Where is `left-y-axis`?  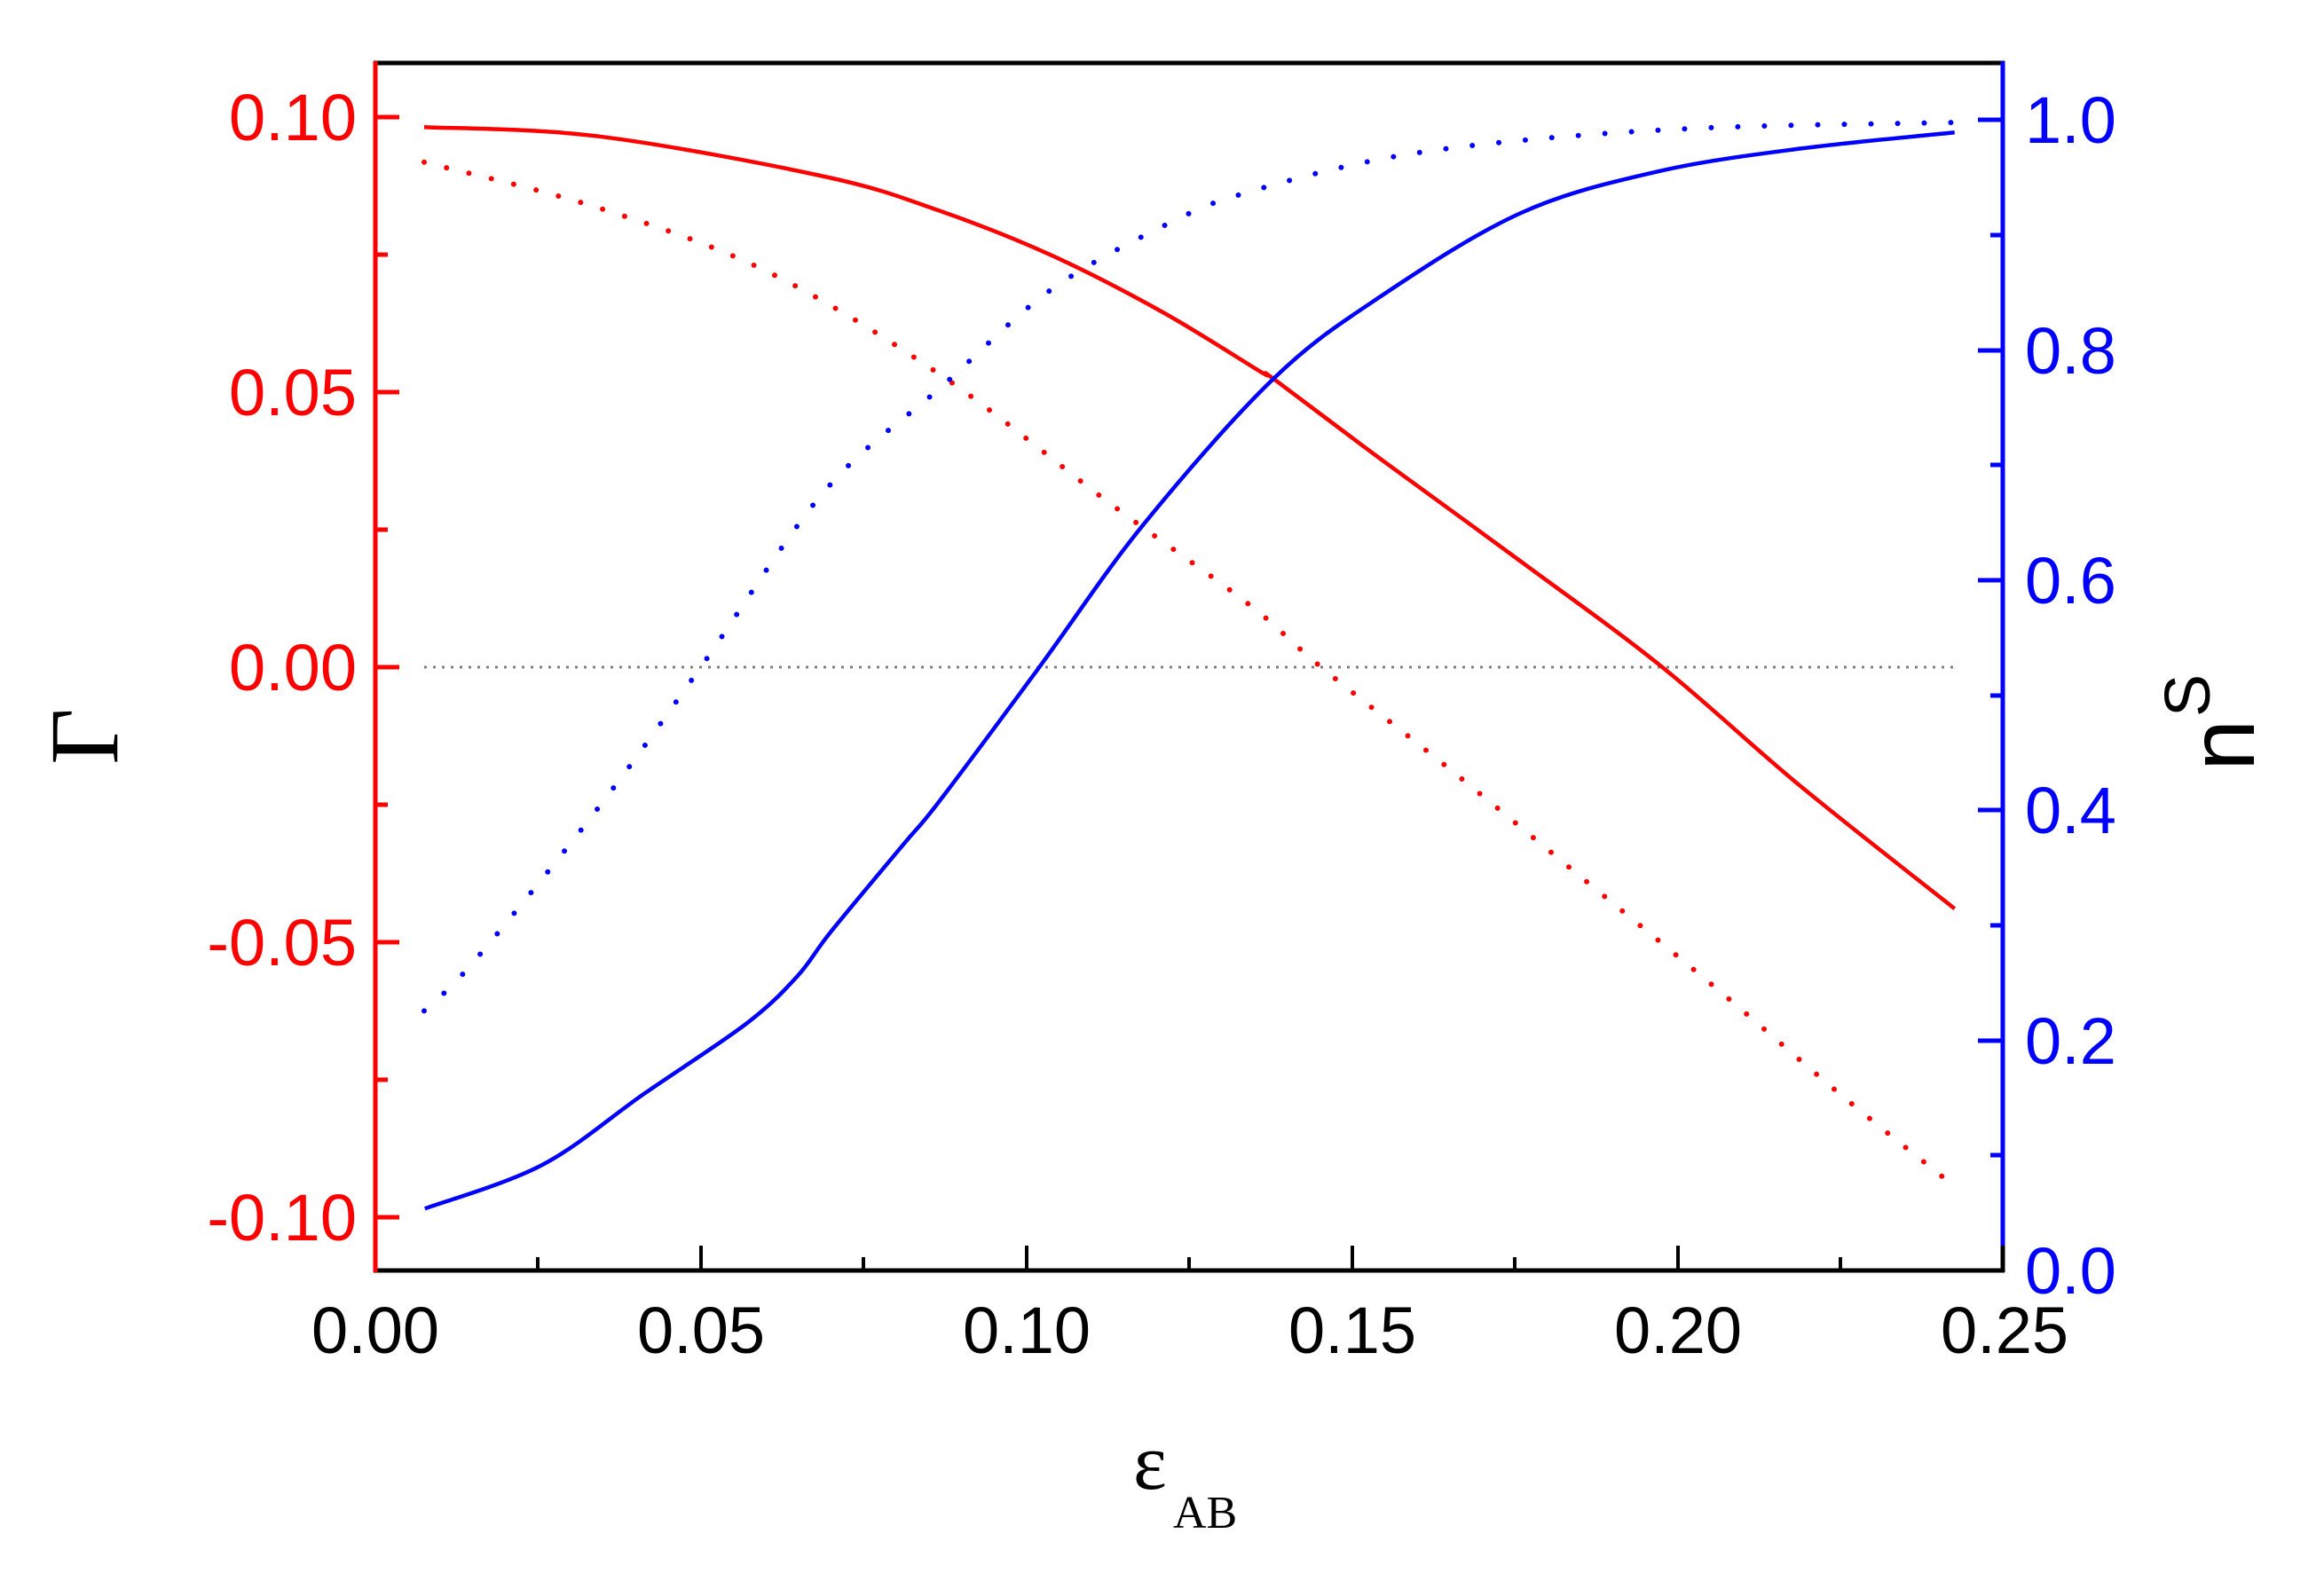 left-y-axis is located at coordinates (386, 666).